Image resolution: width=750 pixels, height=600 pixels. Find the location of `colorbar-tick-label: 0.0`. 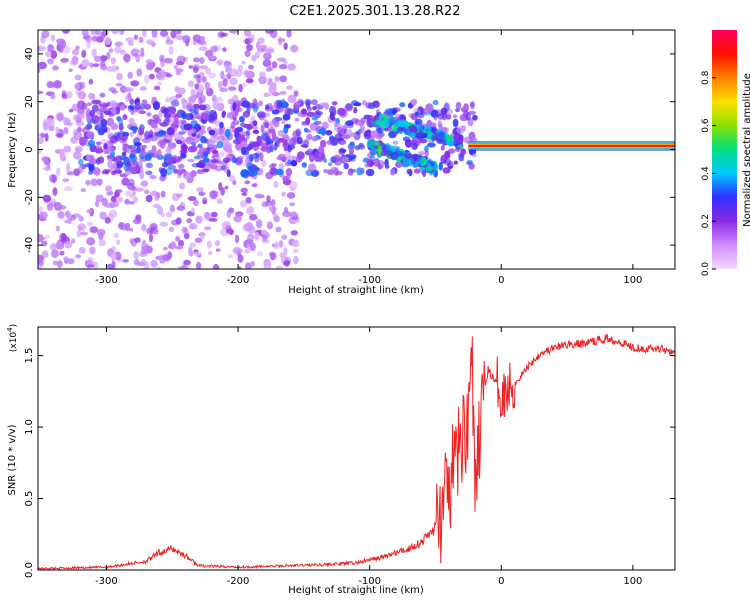

colorbar-tick-label: 0.0 is located at coordinates (706, 269).